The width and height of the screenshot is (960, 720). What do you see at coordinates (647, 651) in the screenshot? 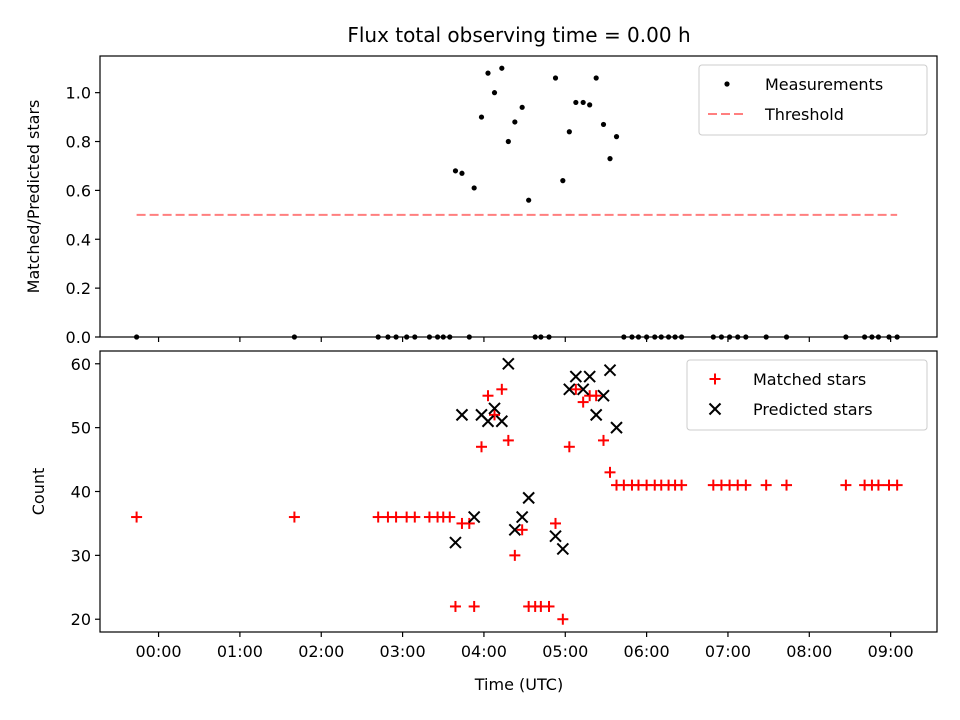
I see `bottom-x-tick-label: 06:00` at bounding box center [647, 651].